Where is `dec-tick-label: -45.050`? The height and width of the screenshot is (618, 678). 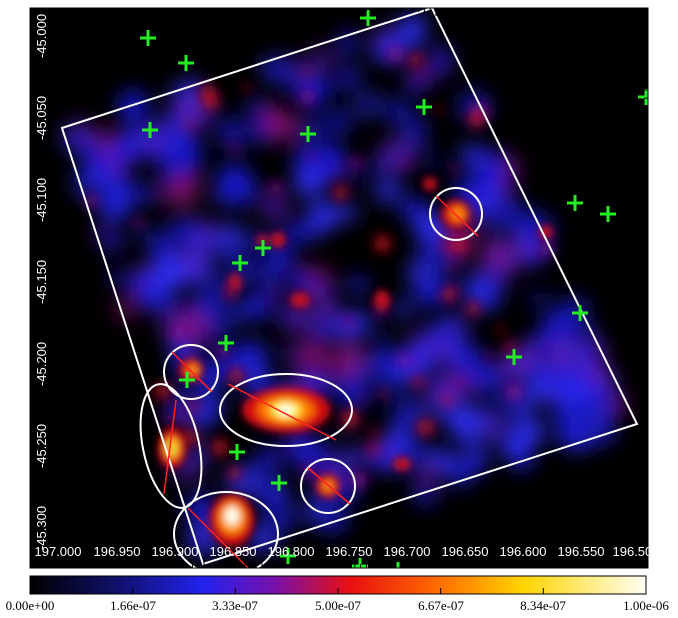 dec-tick-label: -45.050 is located at coordinates (41, 118).